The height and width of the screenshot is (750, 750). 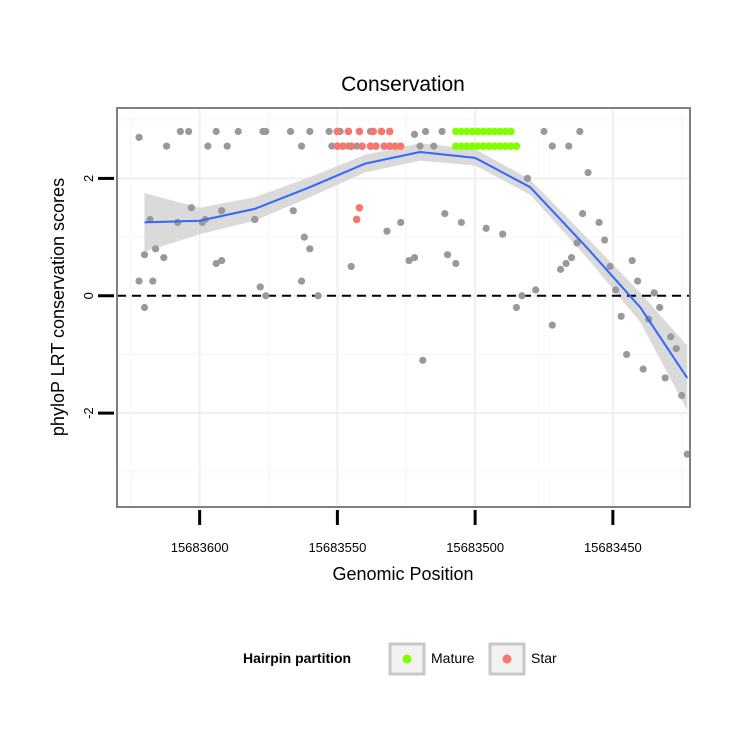 I want to click on y-axis: -2 0 2, so click(x=97, y=297).